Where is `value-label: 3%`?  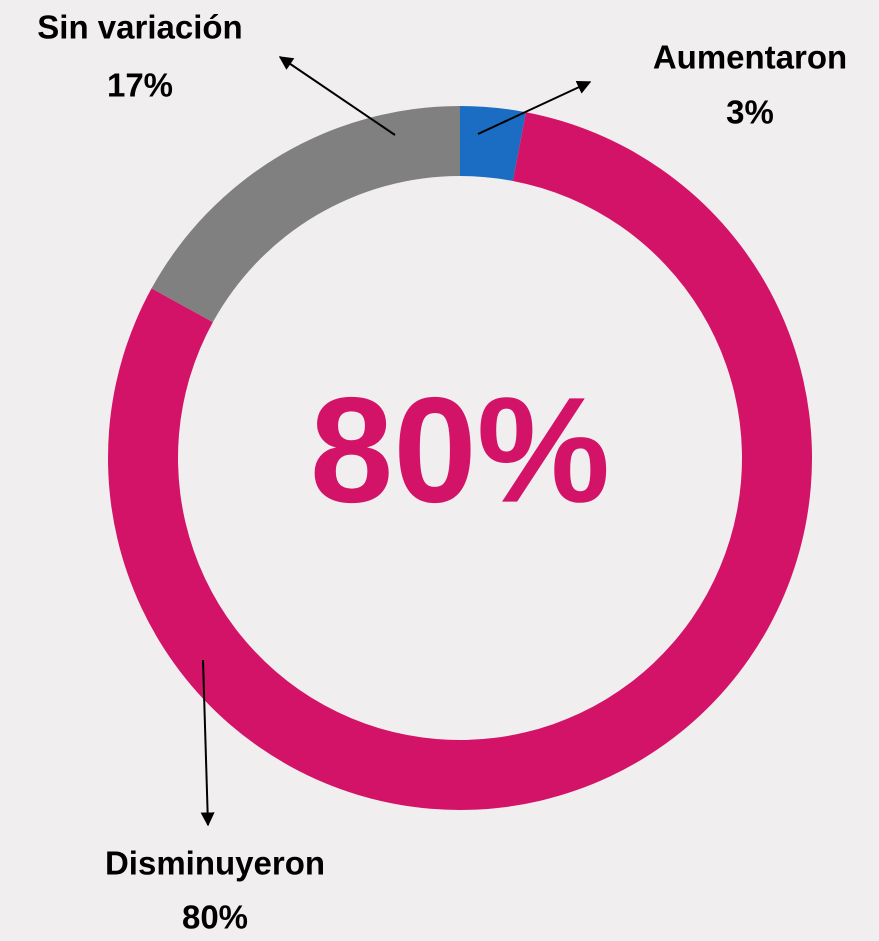 value-label: 3% is located at coordinates (750, 112).